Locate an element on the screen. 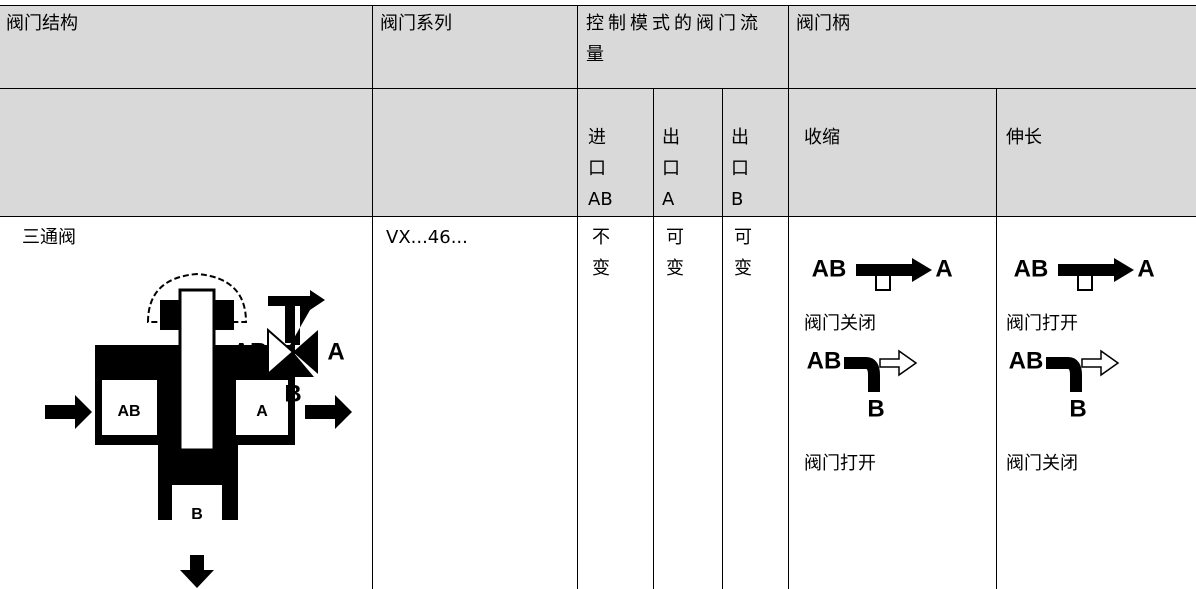 The width and height of the screenshot is (1196, 589). header-cell: 出口B is located at coordinates (740, 168).